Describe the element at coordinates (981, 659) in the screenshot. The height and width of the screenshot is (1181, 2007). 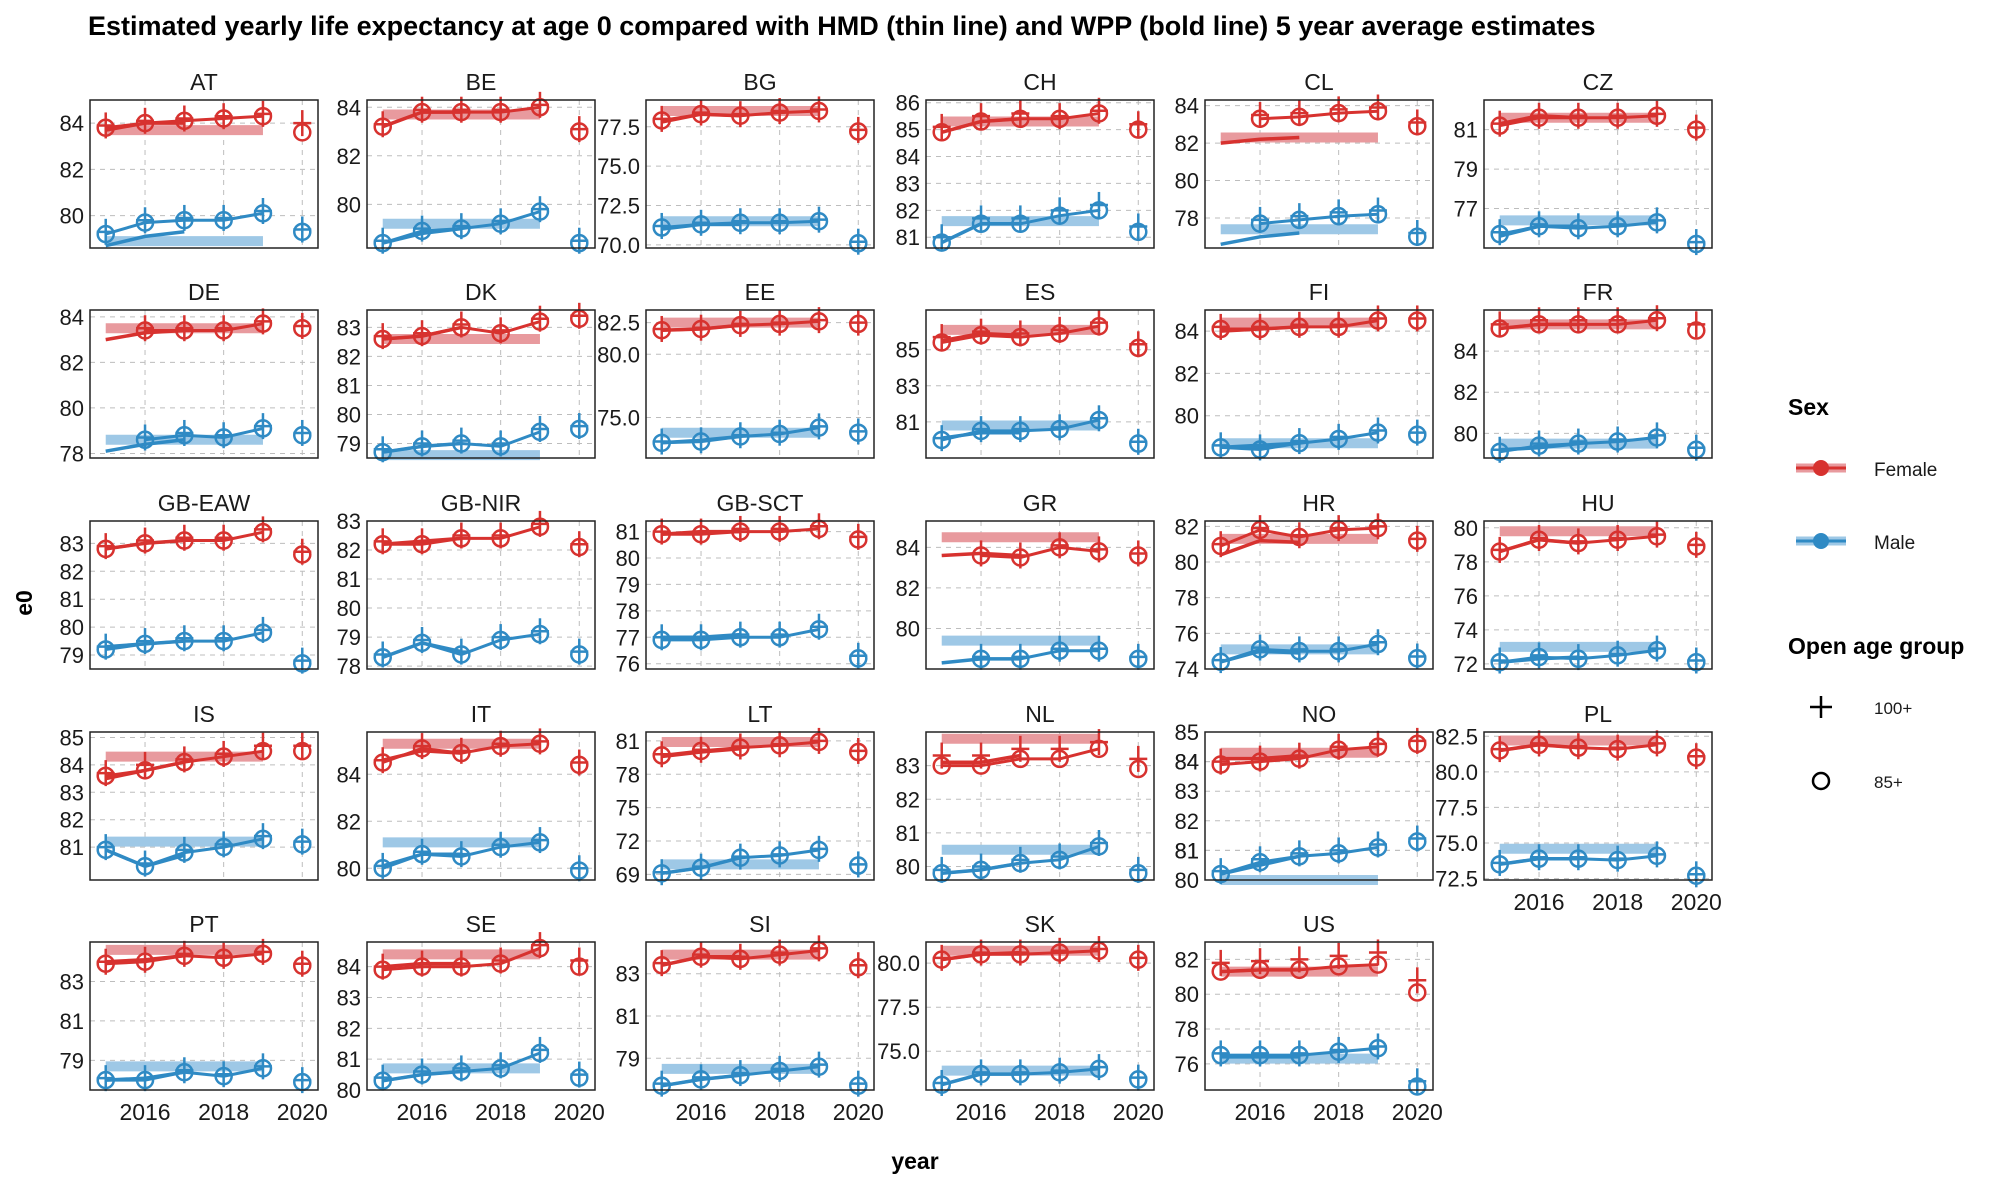
I see `panel-gr-male-point-85plus` at that location.